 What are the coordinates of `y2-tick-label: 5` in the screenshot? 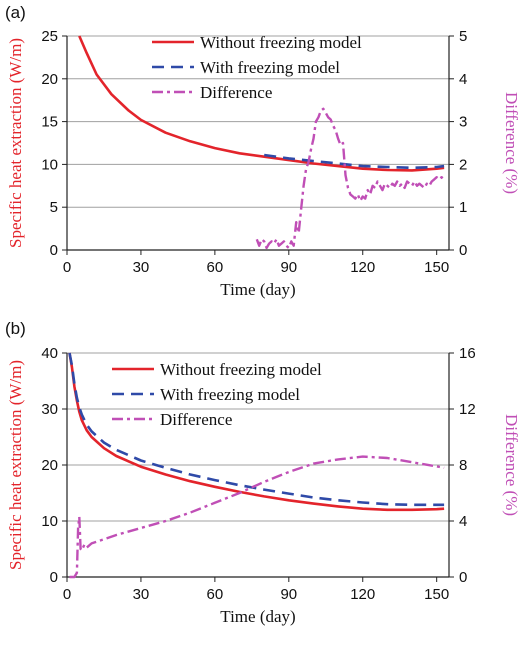 It's located at (463, 36).